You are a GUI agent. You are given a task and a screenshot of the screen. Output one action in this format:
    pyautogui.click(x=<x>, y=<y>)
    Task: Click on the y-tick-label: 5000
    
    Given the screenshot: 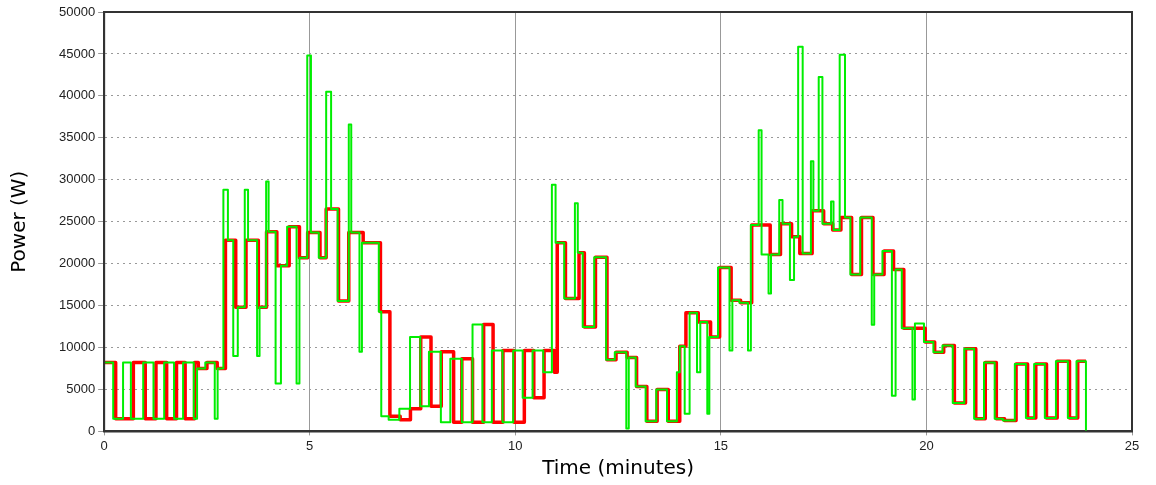 What is the action you would take?
    pyautogui.click(x=81, y=389)
    